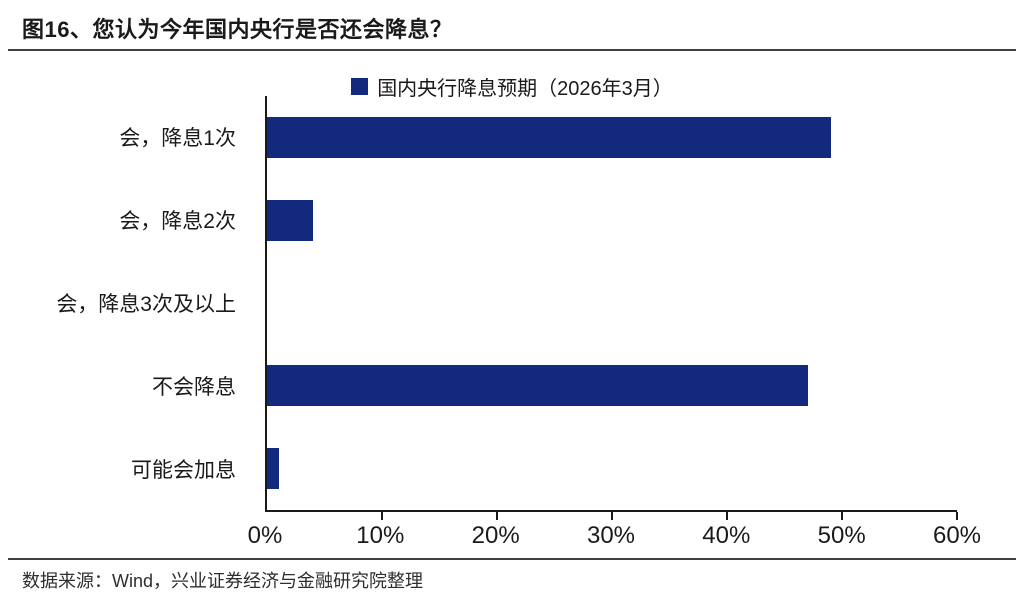  What do you see at coordinates (957, 535) in the screenshot?
I see `x-axis-tick-label: 60%` at bounding box center [957, 535].